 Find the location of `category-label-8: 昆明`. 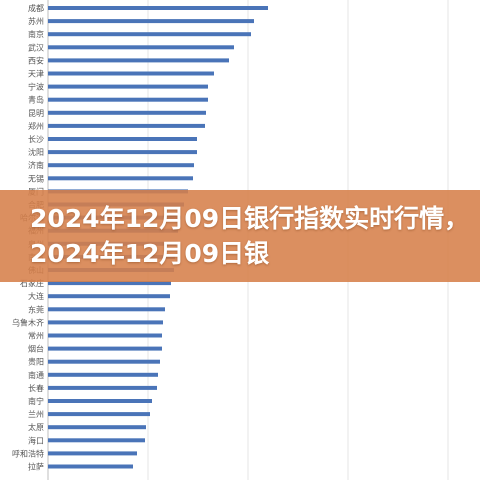

category-label-8: 昆明 is located at coordinates (36, 113).